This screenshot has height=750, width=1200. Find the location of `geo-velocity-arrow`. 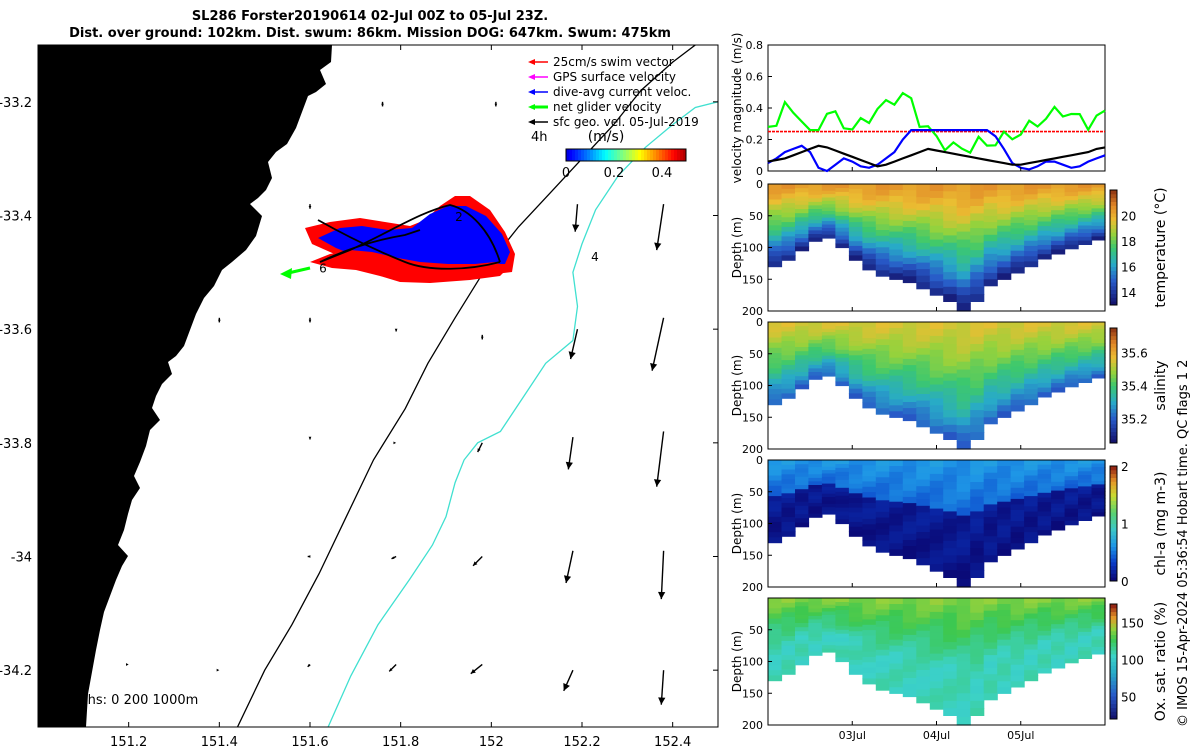

geo-velocity-arrow is located at coordinates (660, 227).